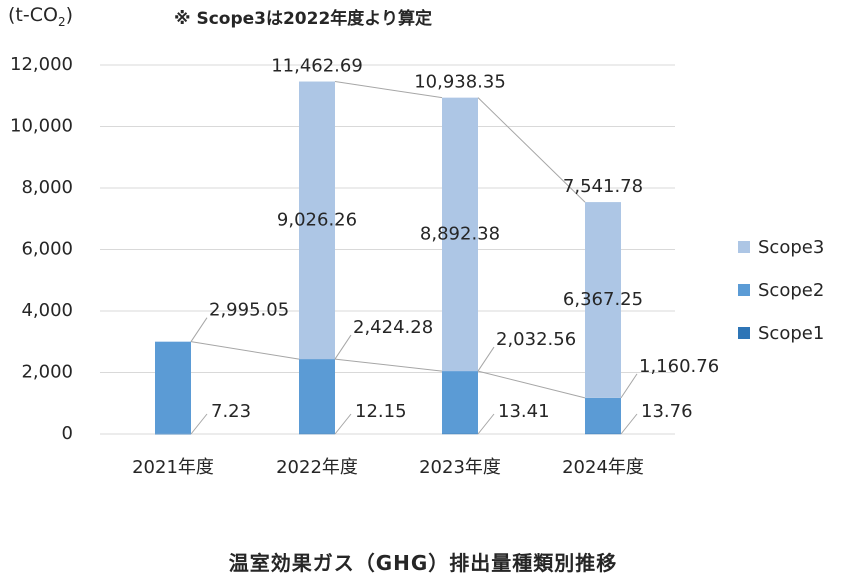  What do you see at coordinates (423, 563) in the screenshot?
I see `chart-caption: 温室効果ガス（GHG）排出量種類別推移` at bounding box center [423, 563].